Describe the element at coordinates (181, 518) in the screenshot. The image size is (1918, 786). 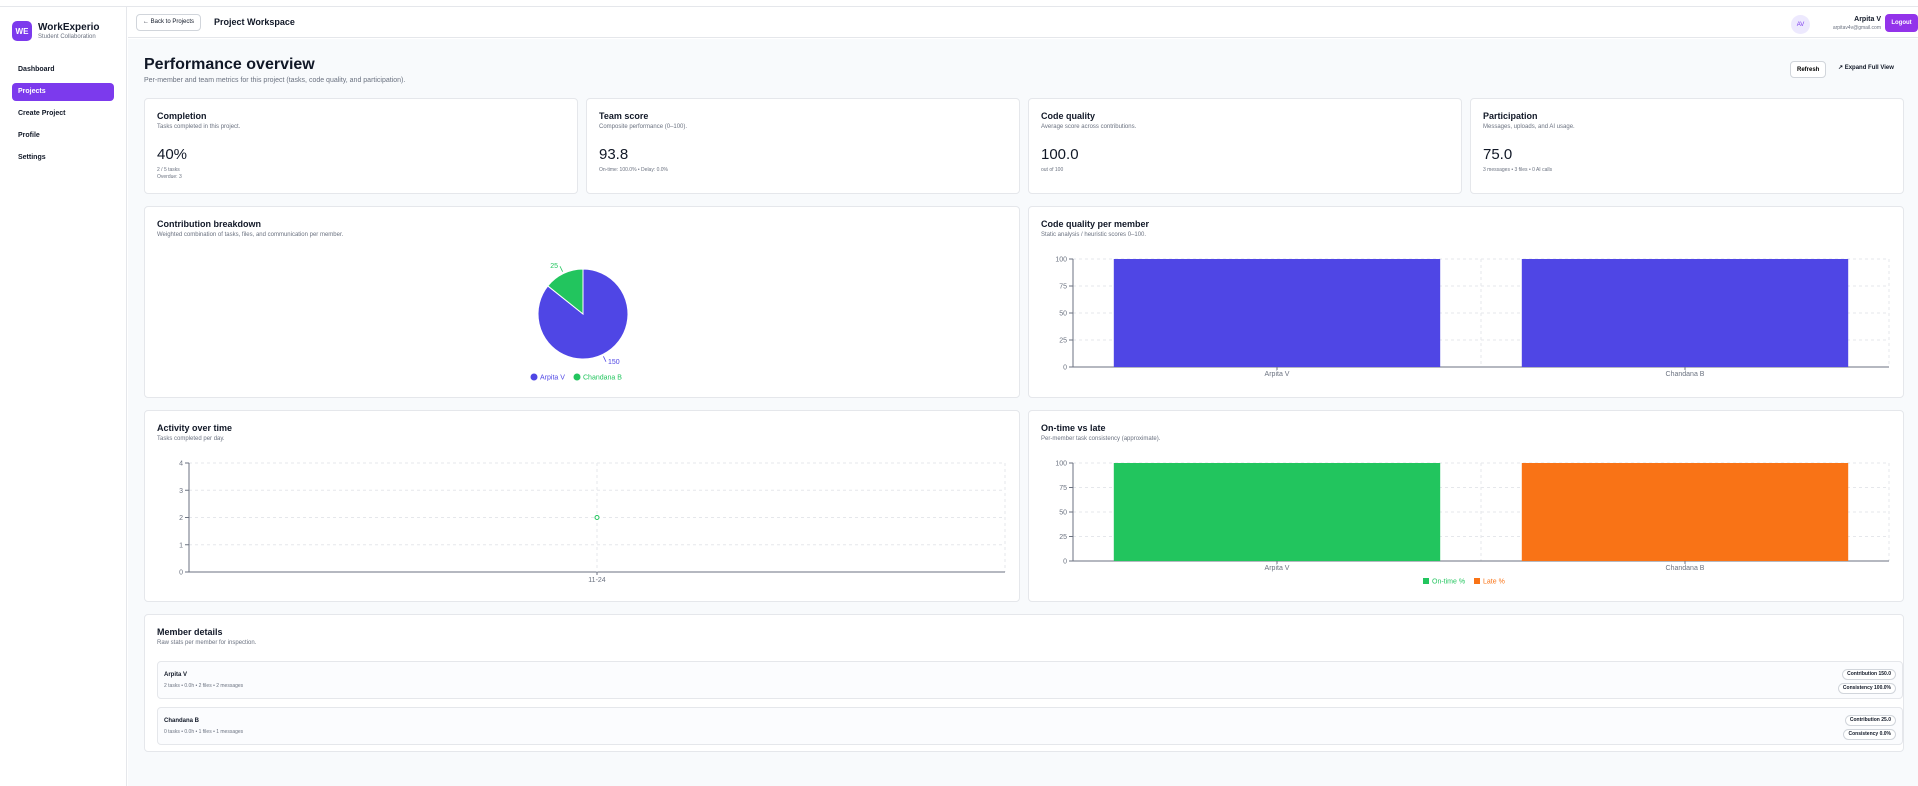
I see `y-tick-label: 2` at that location.